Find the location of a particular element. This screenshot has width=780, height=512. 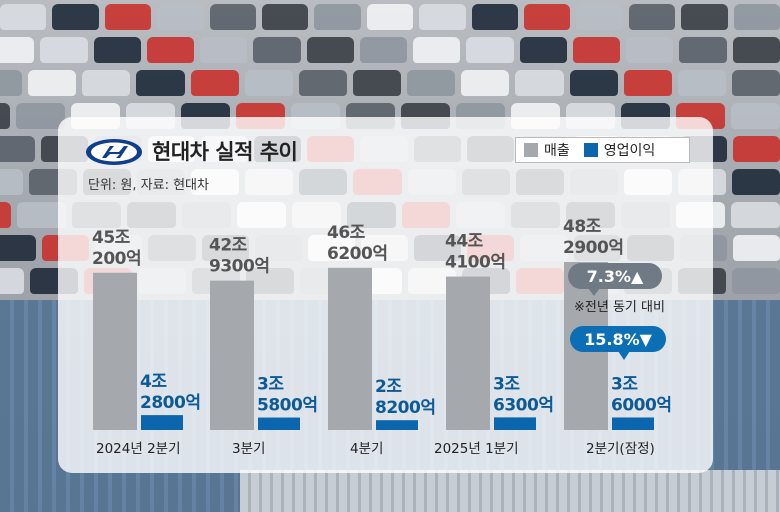

category-label: 2025년 1분기 is located at coordinates (476, 449).